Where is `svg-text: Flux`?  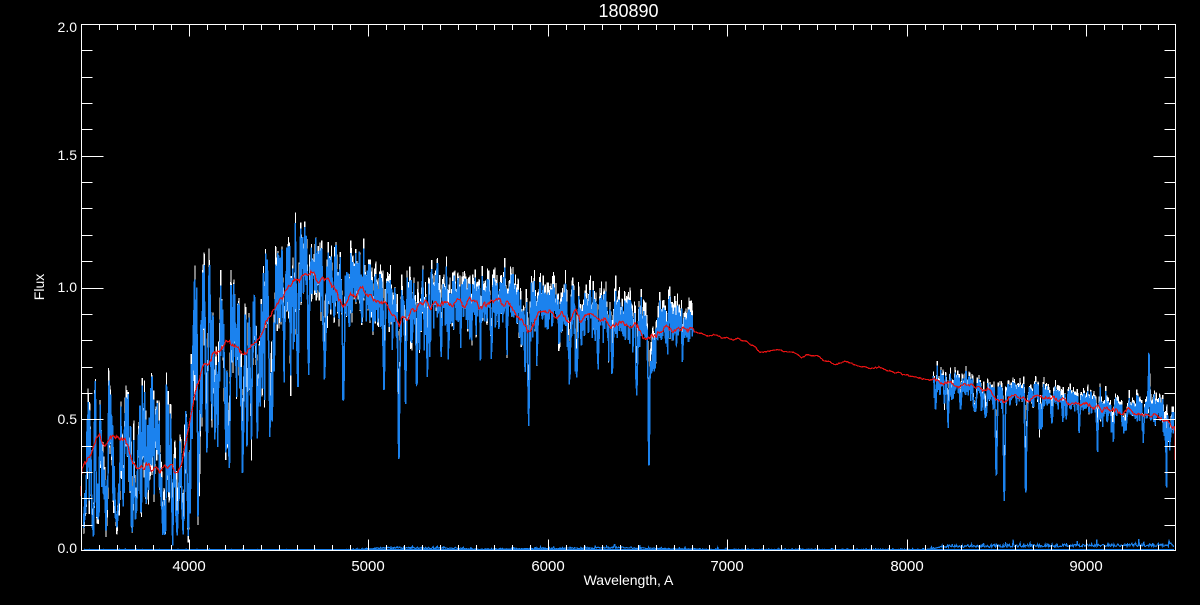 svg-text: Flux is located at coordinates (39, 287).